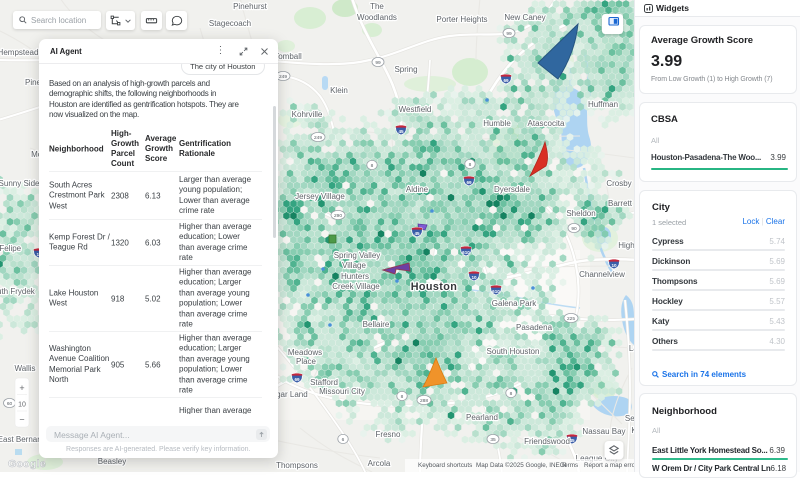 The width and height of the screenshot is (800, 478). I want to click on svg-text: Fresno, so click(388, 434).